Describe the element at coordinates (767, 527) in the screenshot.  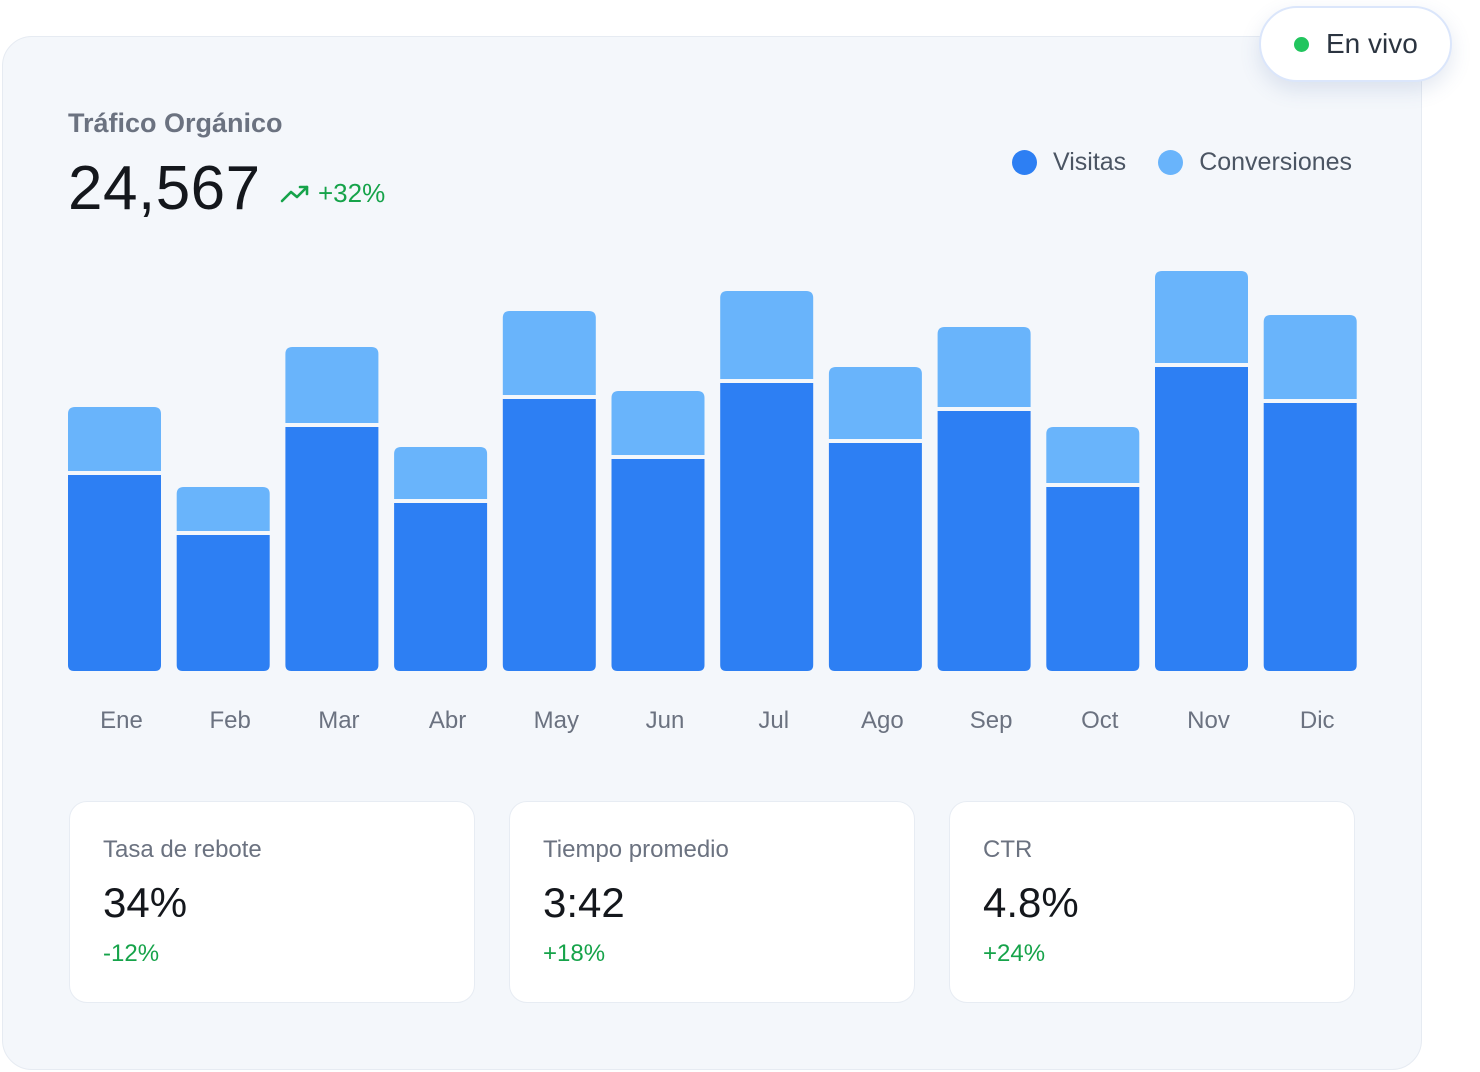
I see `bar-visitas-jul` at that location.